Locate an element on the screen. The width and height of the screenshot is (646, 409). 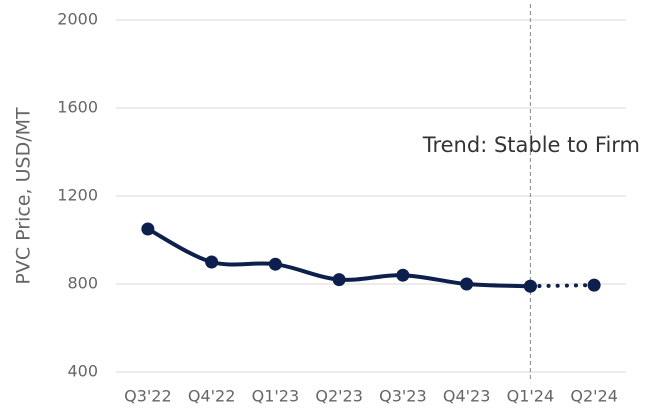
y-tick-label: 400 is located at coordinates (82, 371).